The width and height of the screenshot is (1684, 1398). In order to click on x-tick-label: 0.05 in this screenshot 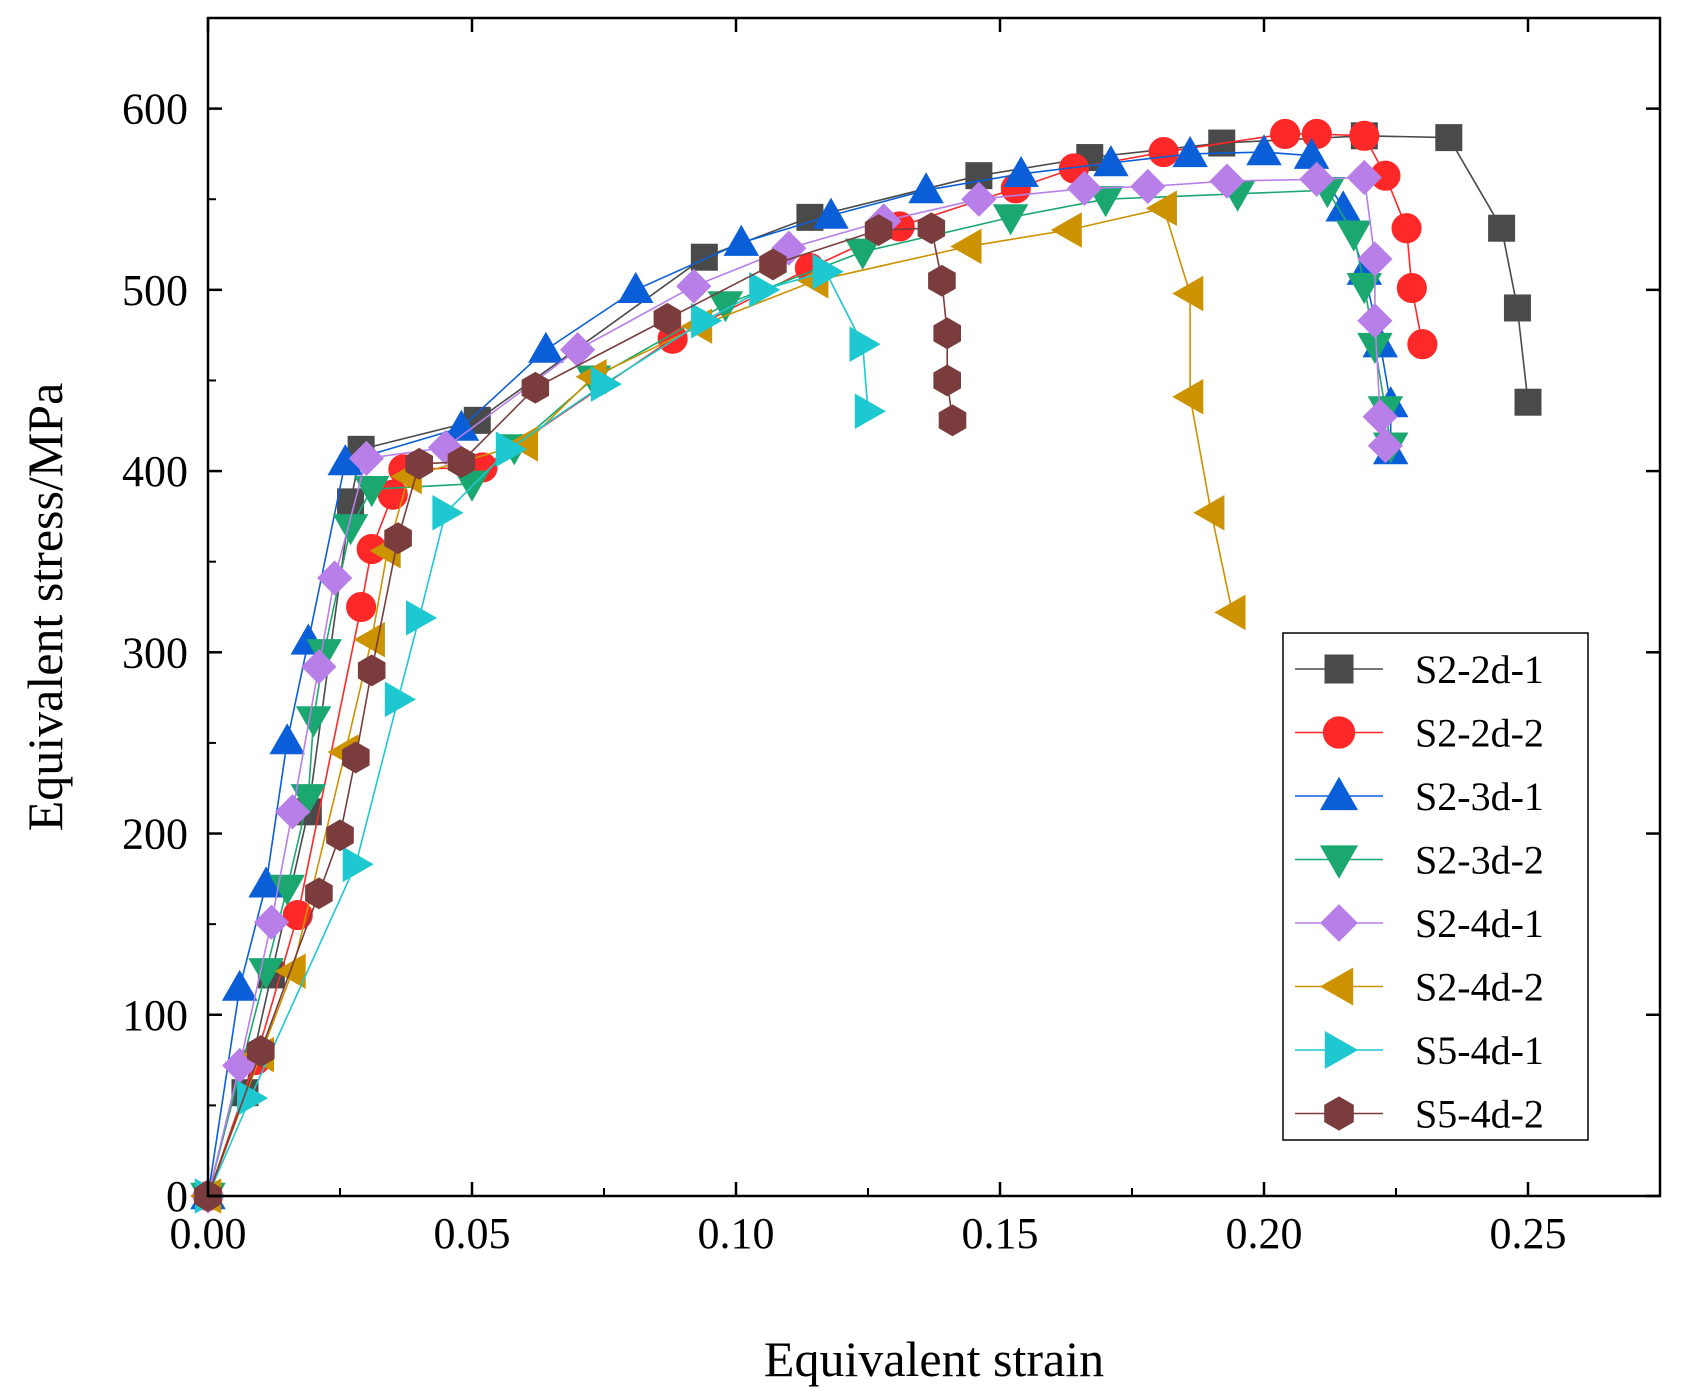, I will do `click(472, 1233)`.